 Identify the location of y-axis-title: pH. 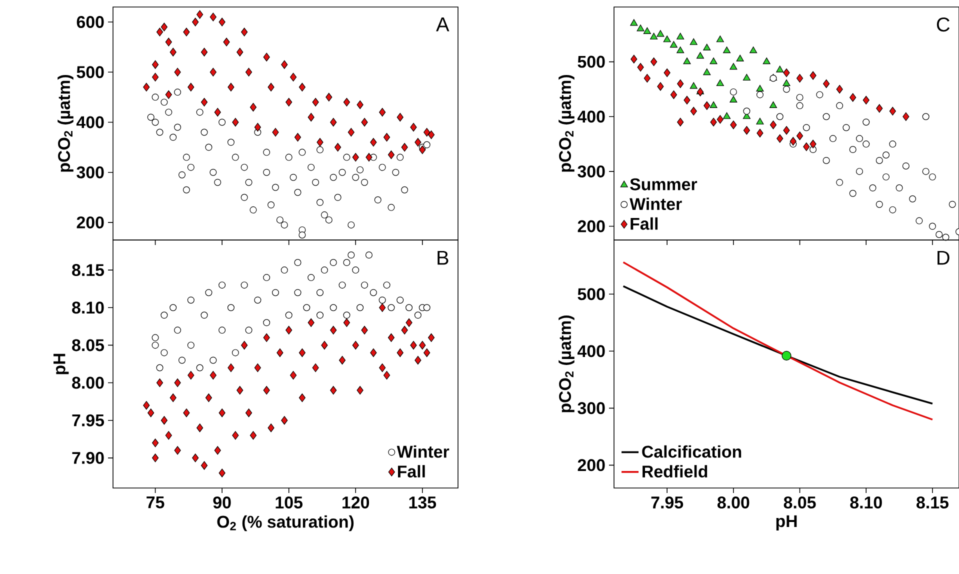
(61, 364).